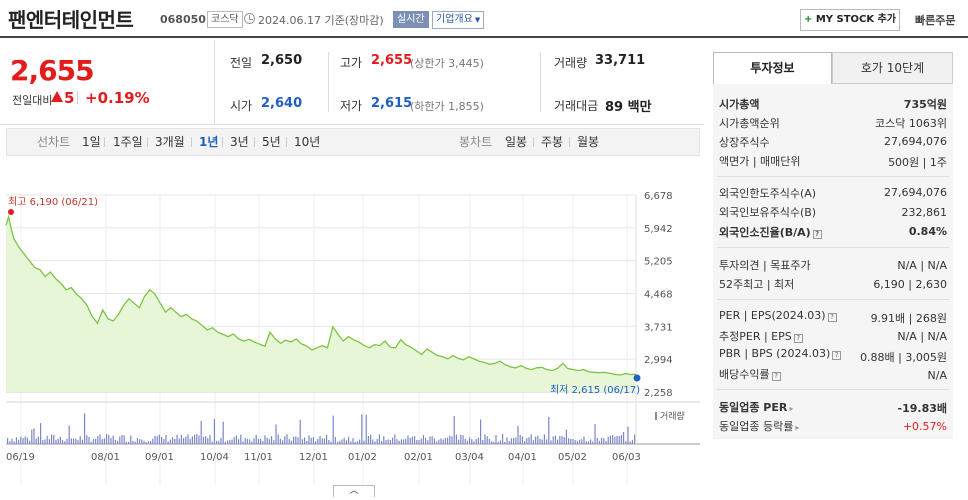  Describe the element at coordinates (209, 142) in the screenshot. I see `tab-1year: 1년` at that location.